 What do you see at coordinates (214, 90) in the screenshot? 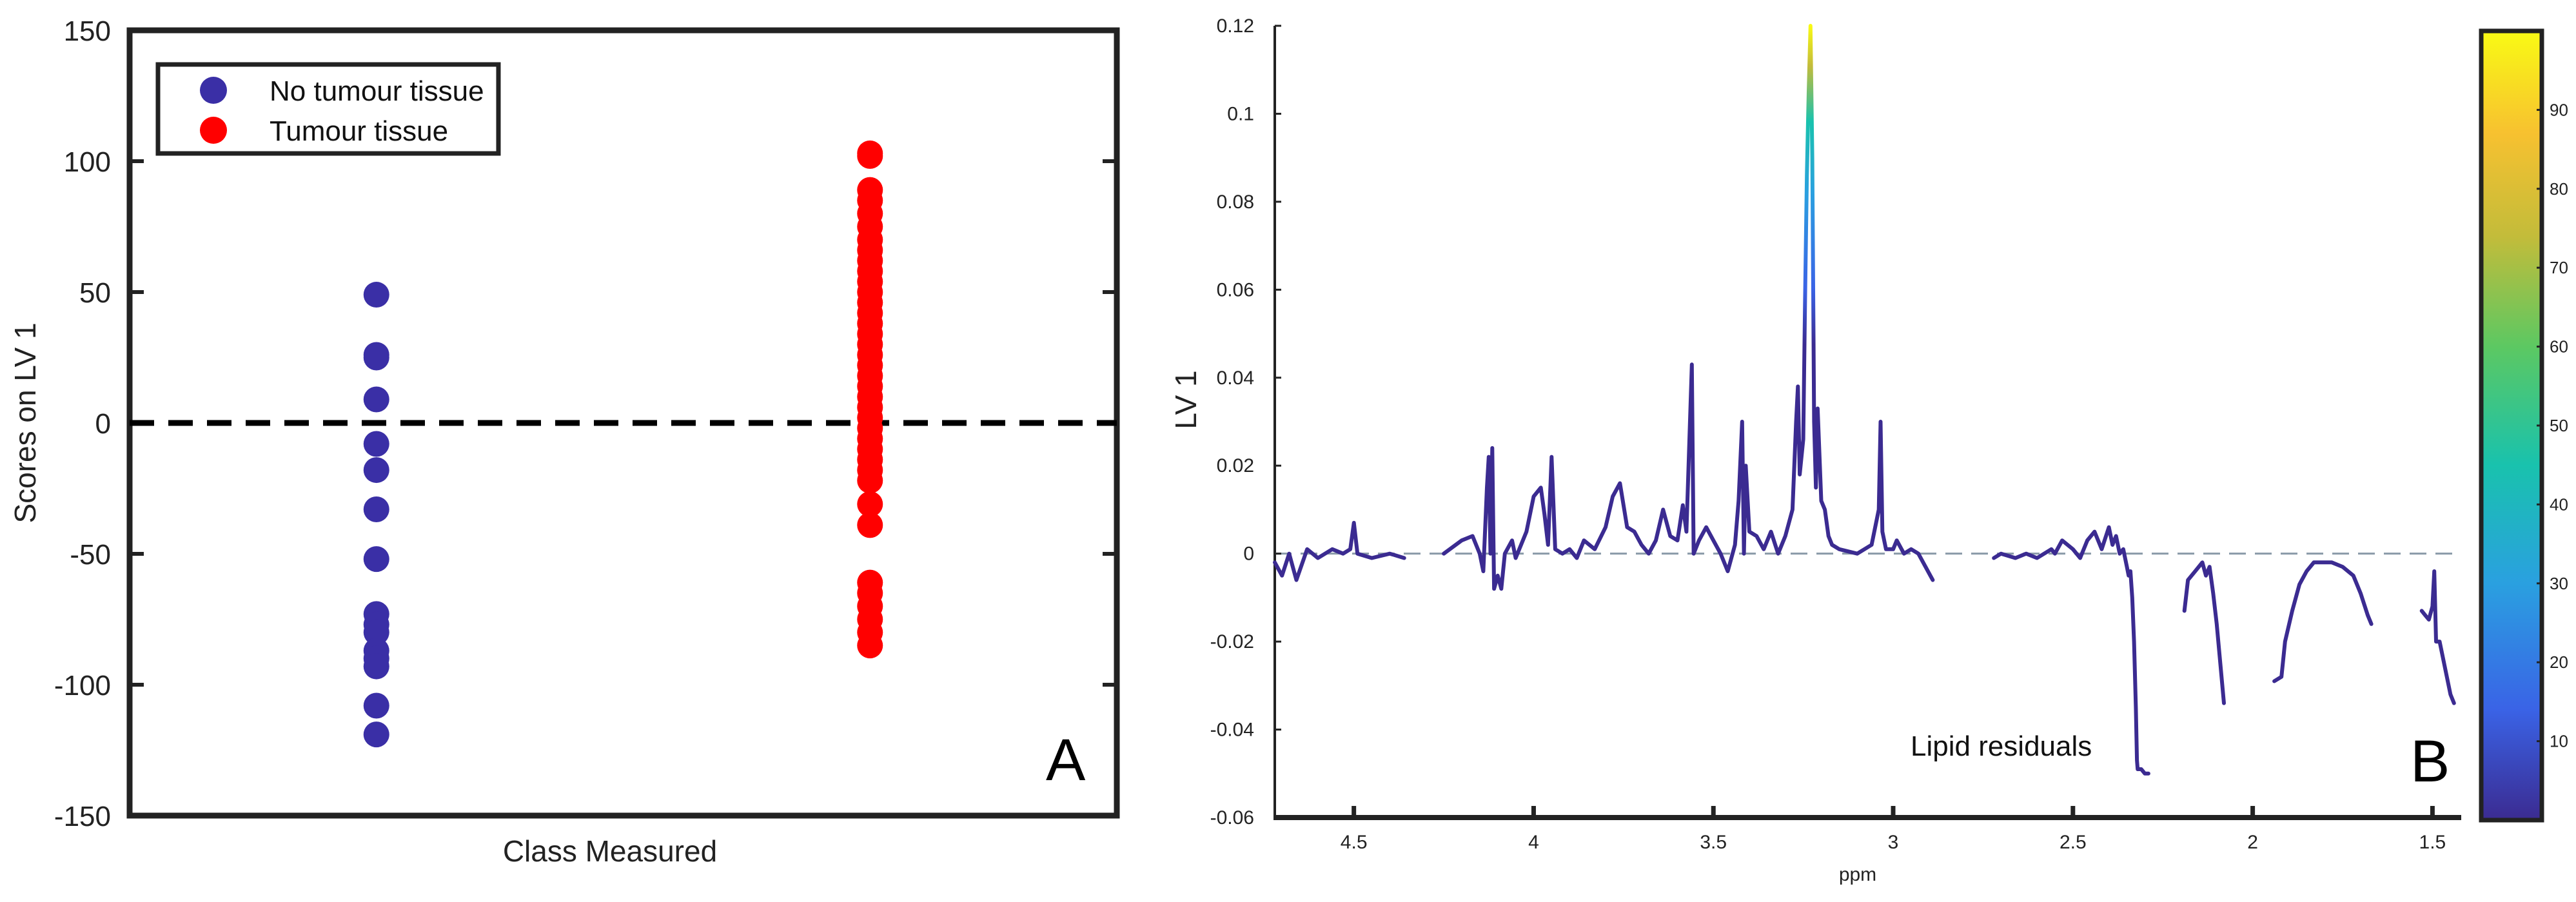
I see `legend-marker-no-tumour` at bounding box center [214, 90].